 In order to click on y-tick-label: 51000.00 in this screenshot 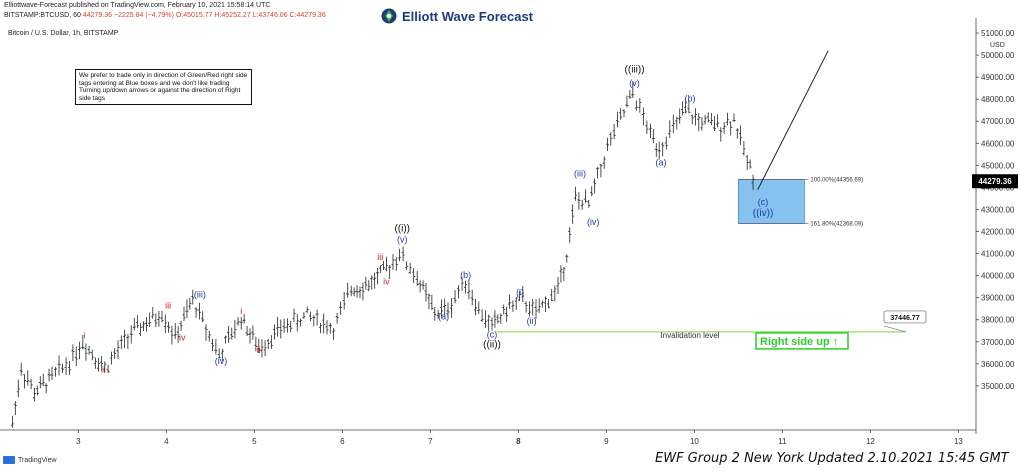, I will do `click(998, 33)`.